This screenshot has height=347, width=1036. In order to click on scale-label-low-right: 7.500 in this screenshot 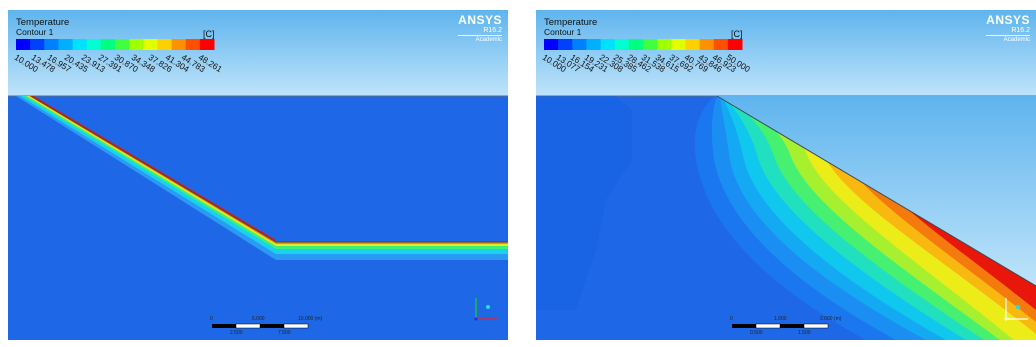, I will do `click(284, 333)`.